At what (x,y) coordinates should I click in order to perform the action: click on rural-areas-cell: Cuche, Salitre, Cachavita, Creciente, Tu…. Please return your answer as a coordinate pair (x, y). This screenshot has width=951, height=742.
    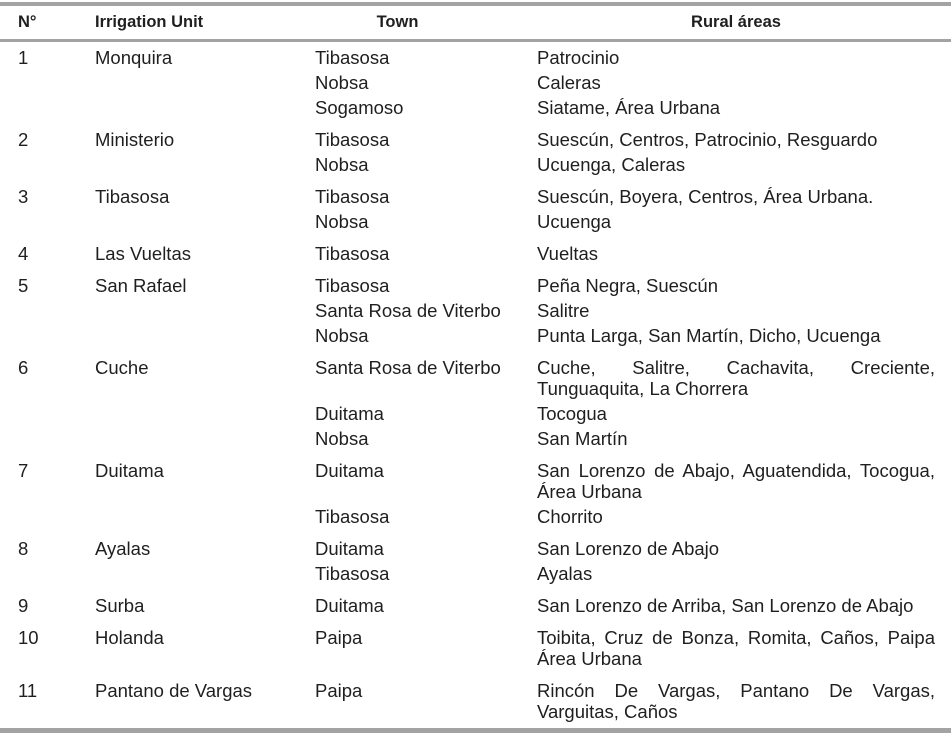
    Looking at the image, I should click on (736, 378).